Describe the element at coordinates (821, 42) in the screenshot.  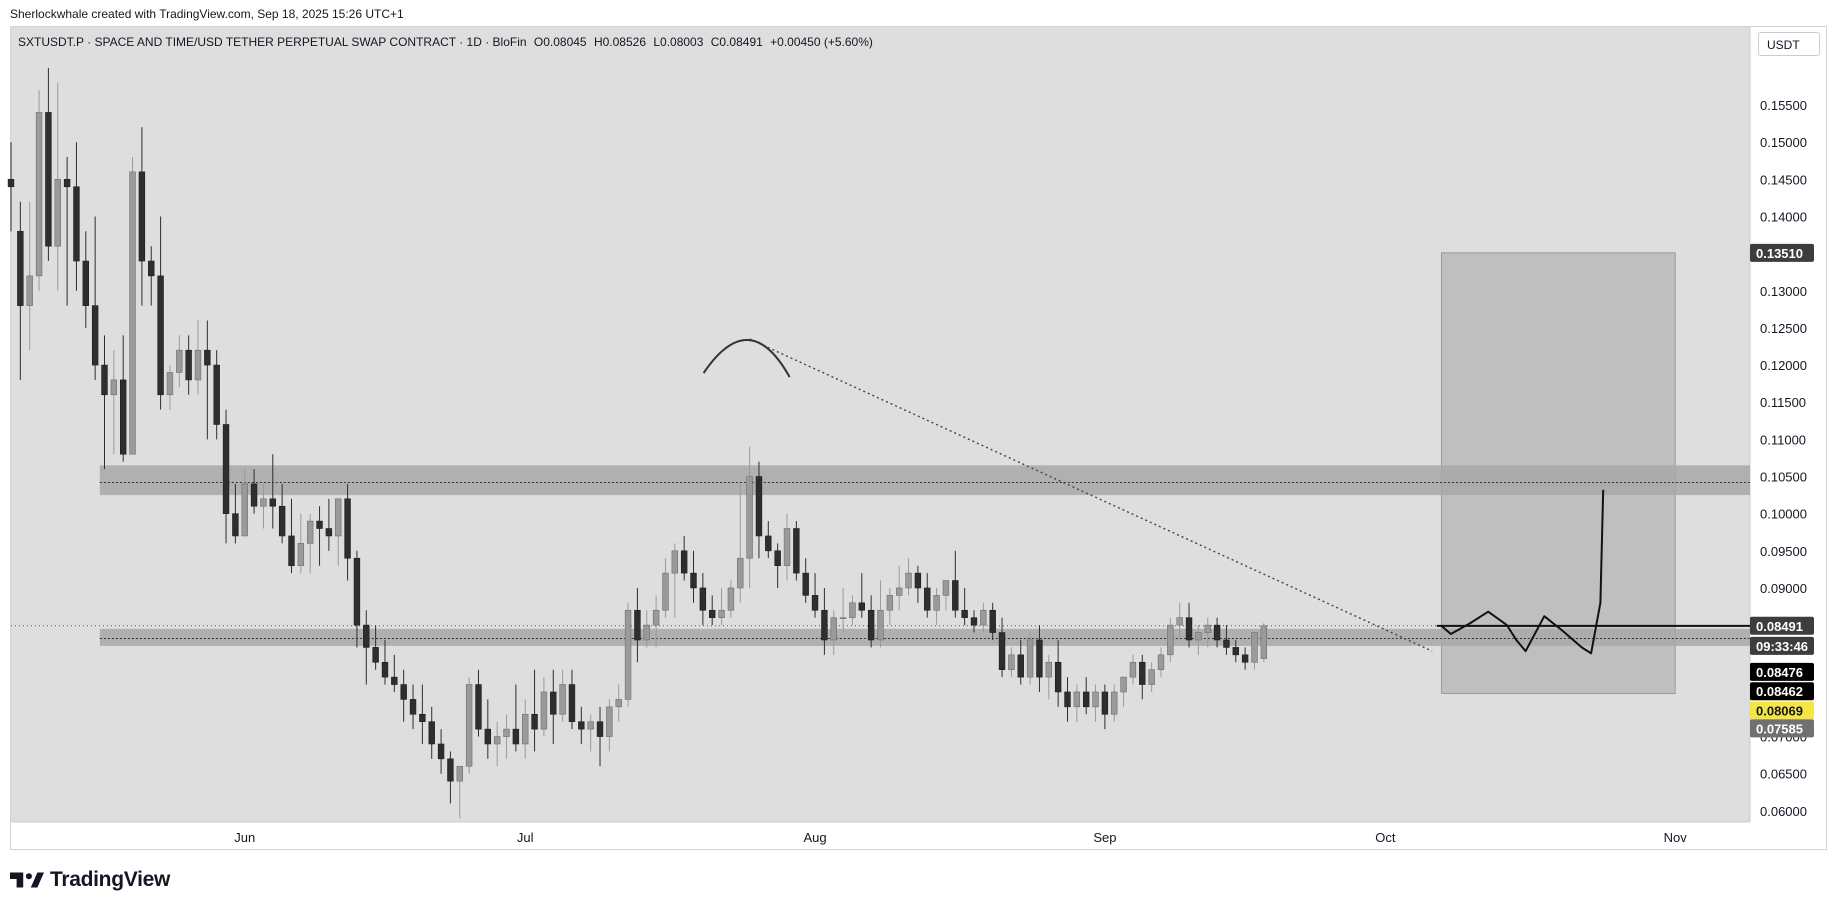
I see `change-value: +0.00450 (+5.60%)` at that location.